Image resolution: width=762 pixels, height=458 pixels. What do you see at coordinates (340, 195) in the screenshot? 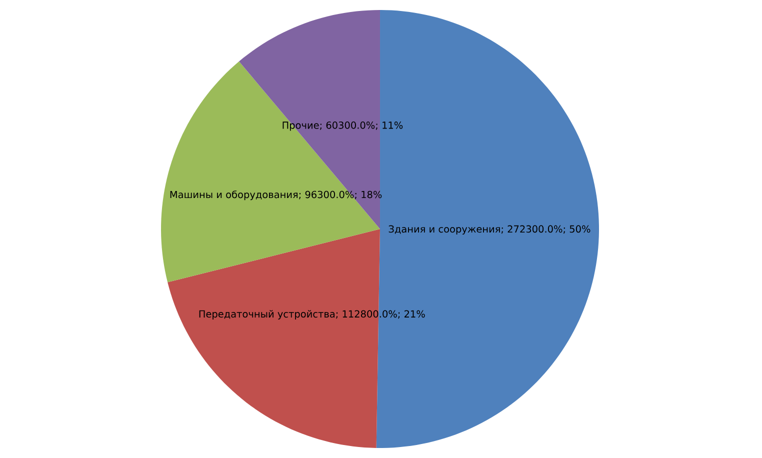
I see `data-label: ; 96300.0%; 18%` at bounding box center [340, 195].